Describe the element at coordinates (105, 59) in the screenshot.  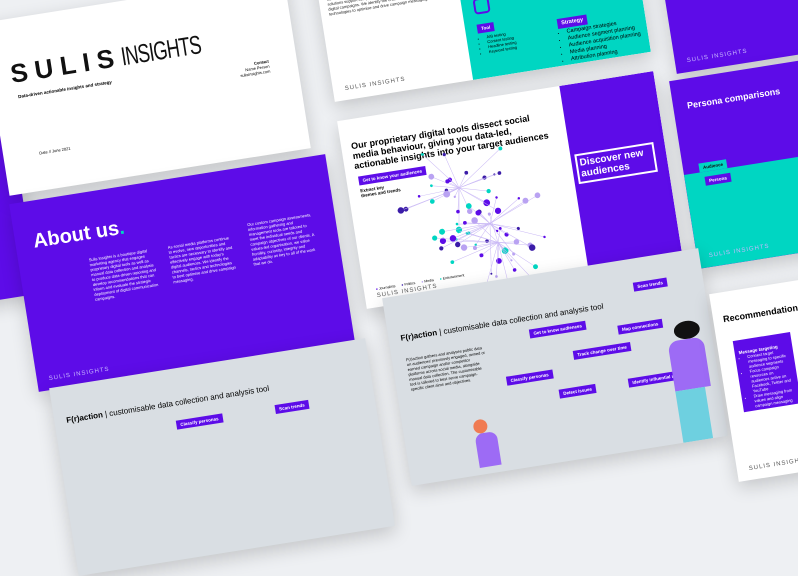
I see `brand-logo: SULISINSIGHTS` at that location.